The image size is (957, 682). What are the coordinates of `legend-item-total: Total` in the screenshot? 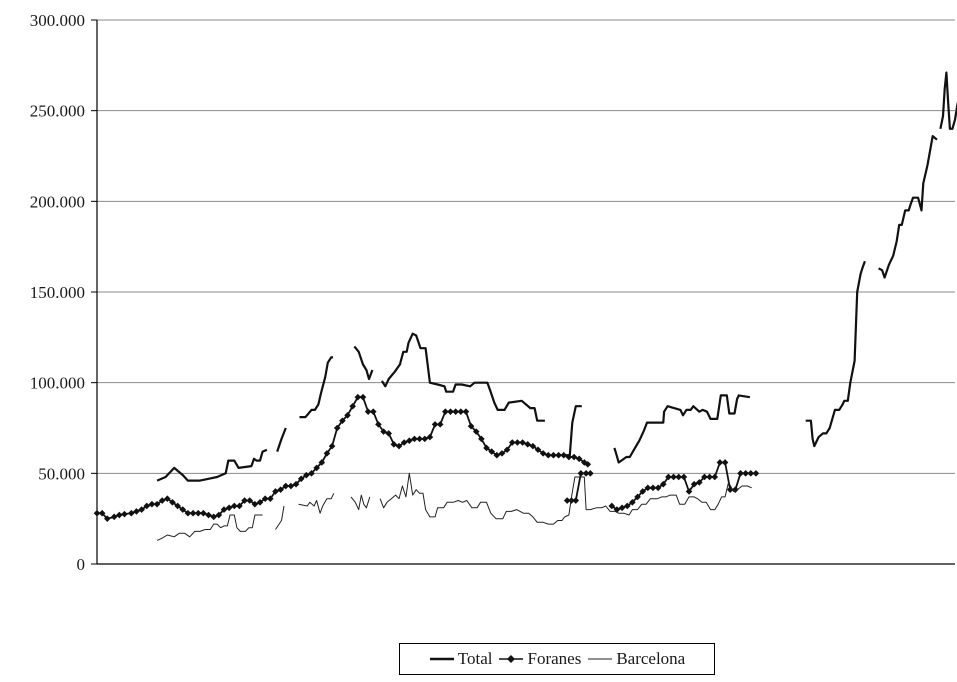 It's located at (461, 659).